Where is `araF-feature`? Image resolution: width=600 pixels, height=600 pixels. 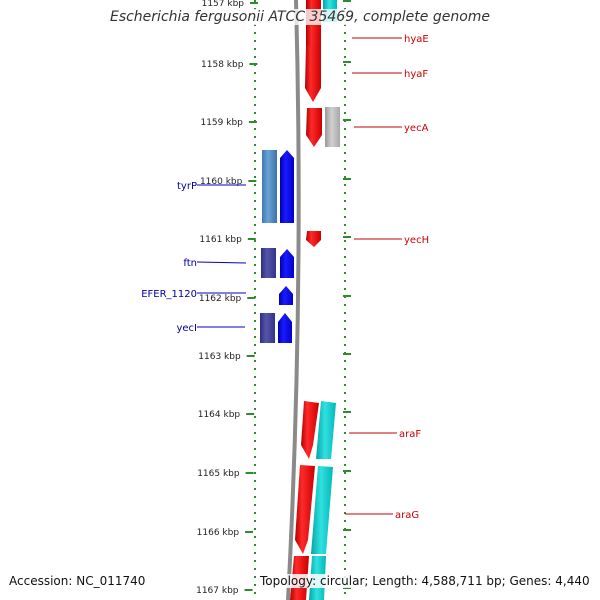
araF-feature is located at coordinates (310, 430).